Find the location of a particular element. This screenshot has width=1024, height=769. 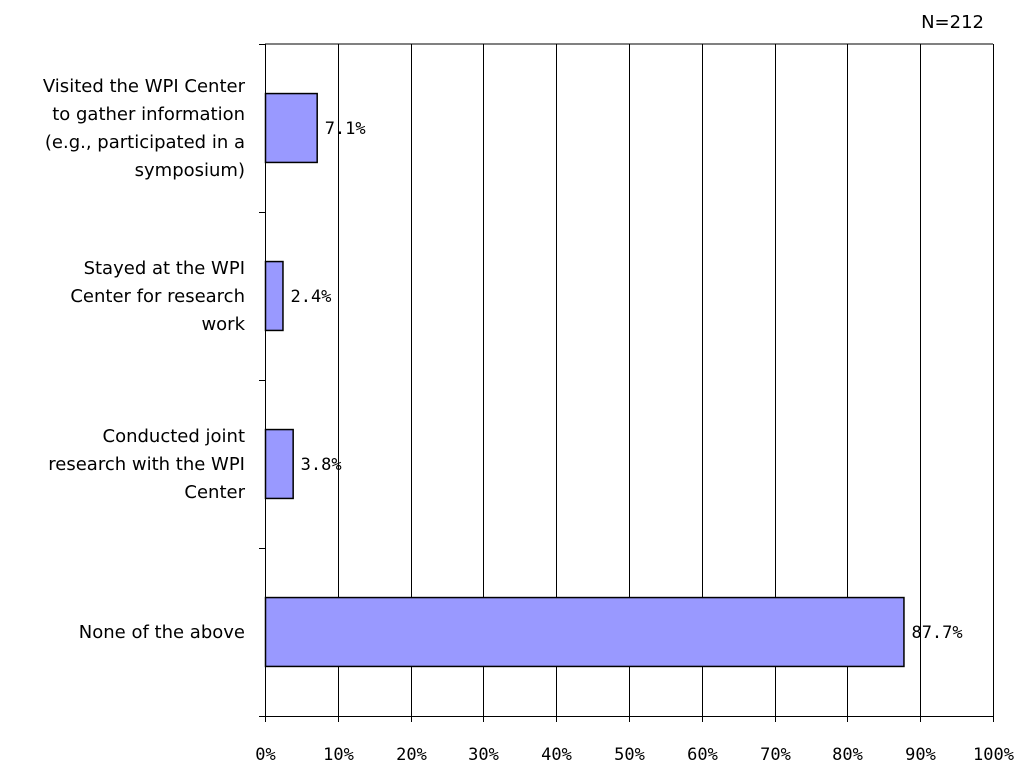

data-label: 87.7% is located at coordinates (936, 633).